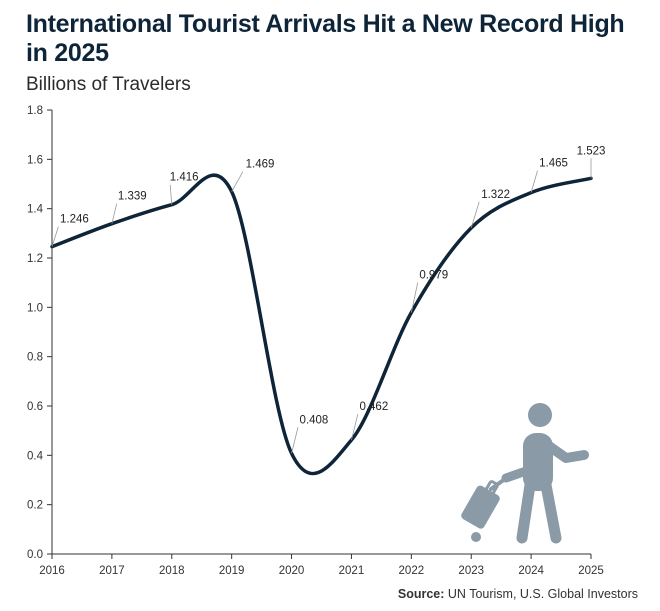  What do you see at coordinates (35, 358) in the screenshot?
I see `y-tick-label: 0.8` at bounding box center [35, 358].